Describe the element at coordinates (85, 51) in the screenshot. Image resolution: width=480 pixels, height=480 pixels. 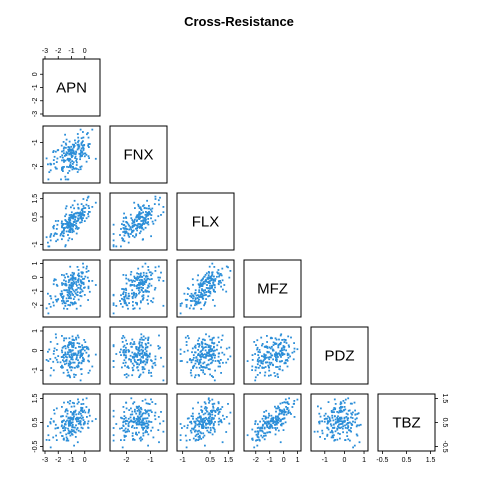
I see `top-tick-label: 0` at that location.